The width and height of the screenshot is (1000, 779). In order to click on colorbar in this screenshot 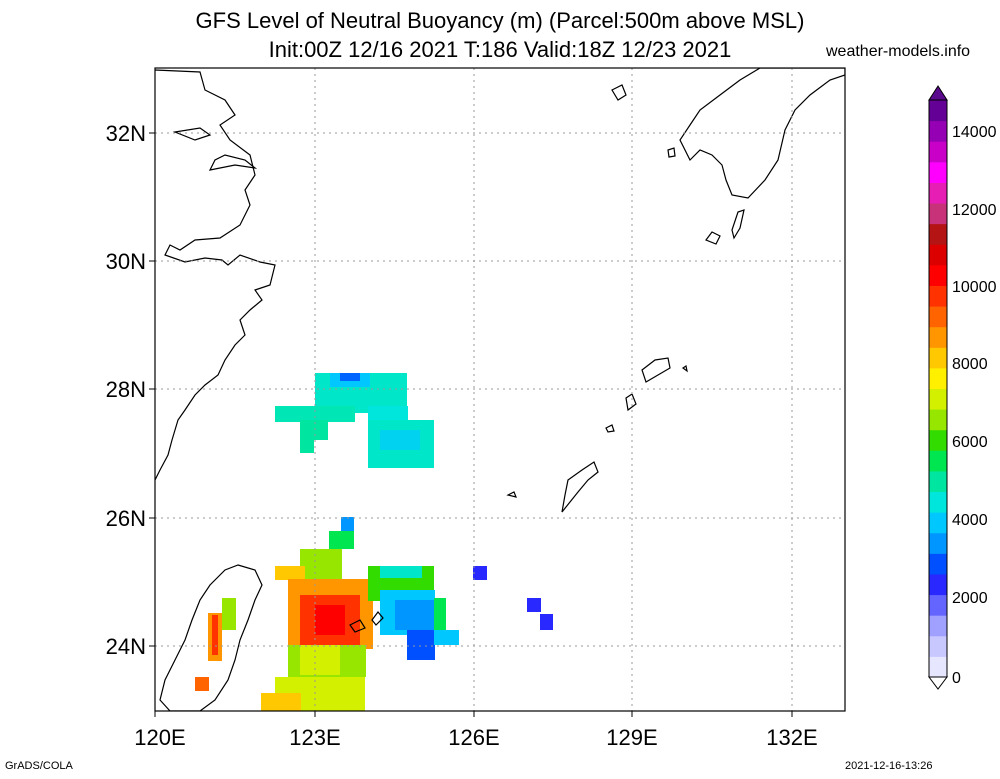, I will do `click(938, 389)`.